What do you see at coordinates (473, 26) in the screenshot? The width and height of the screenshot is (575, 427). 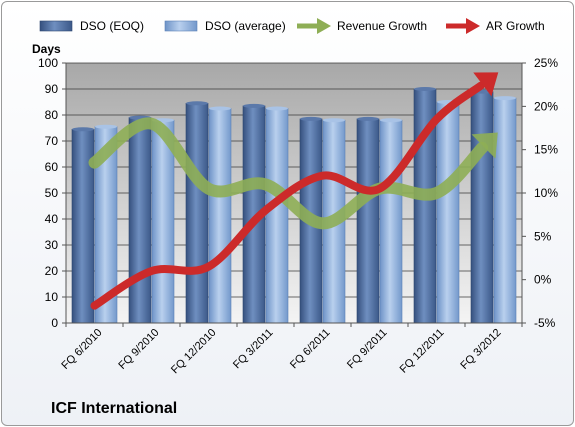 I see `legend-arrow-ar-growth` at bounding box center [473, 26].